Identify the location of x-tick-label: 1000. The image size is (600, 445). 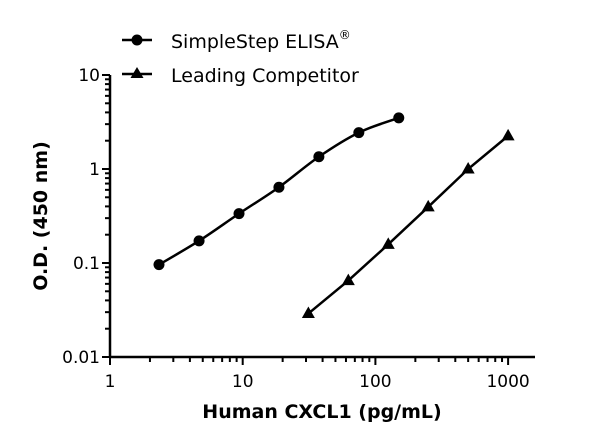
(507, 382).